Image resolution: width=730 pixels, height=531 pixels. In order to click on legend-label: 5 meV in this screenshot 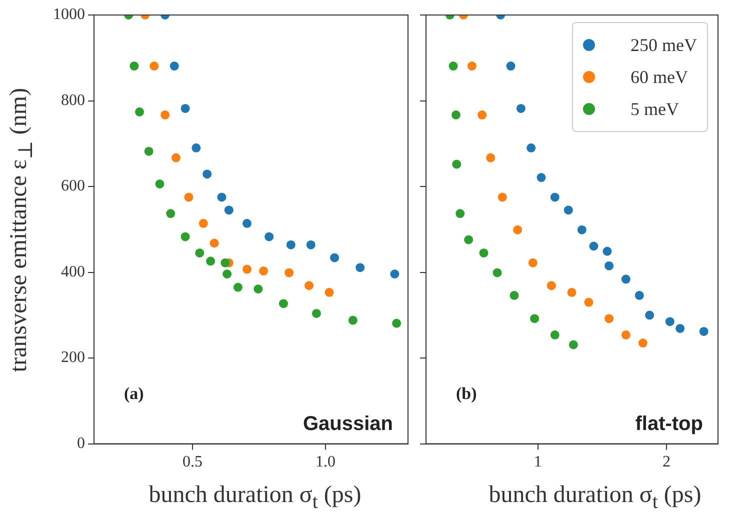, I will do `click(654, 109)`.